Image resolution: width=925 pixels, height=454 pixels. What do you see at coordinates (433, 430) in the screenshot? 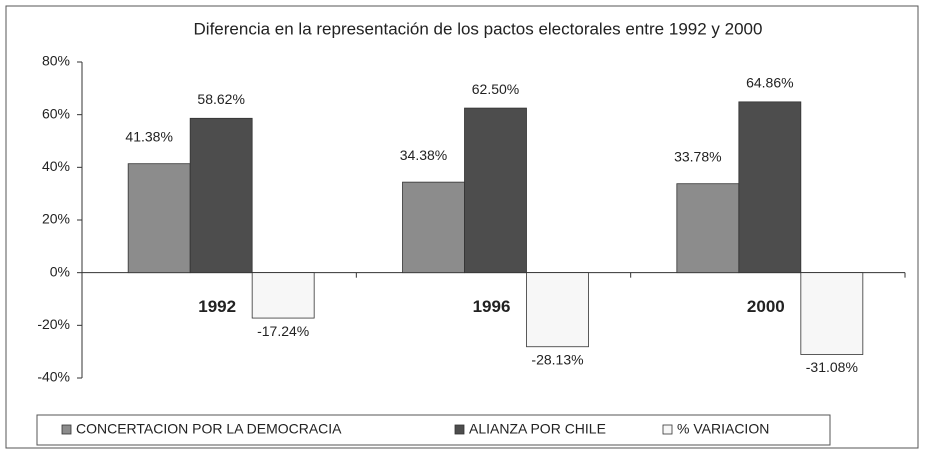
I see `legend-box` at bounding box center [433, 430].